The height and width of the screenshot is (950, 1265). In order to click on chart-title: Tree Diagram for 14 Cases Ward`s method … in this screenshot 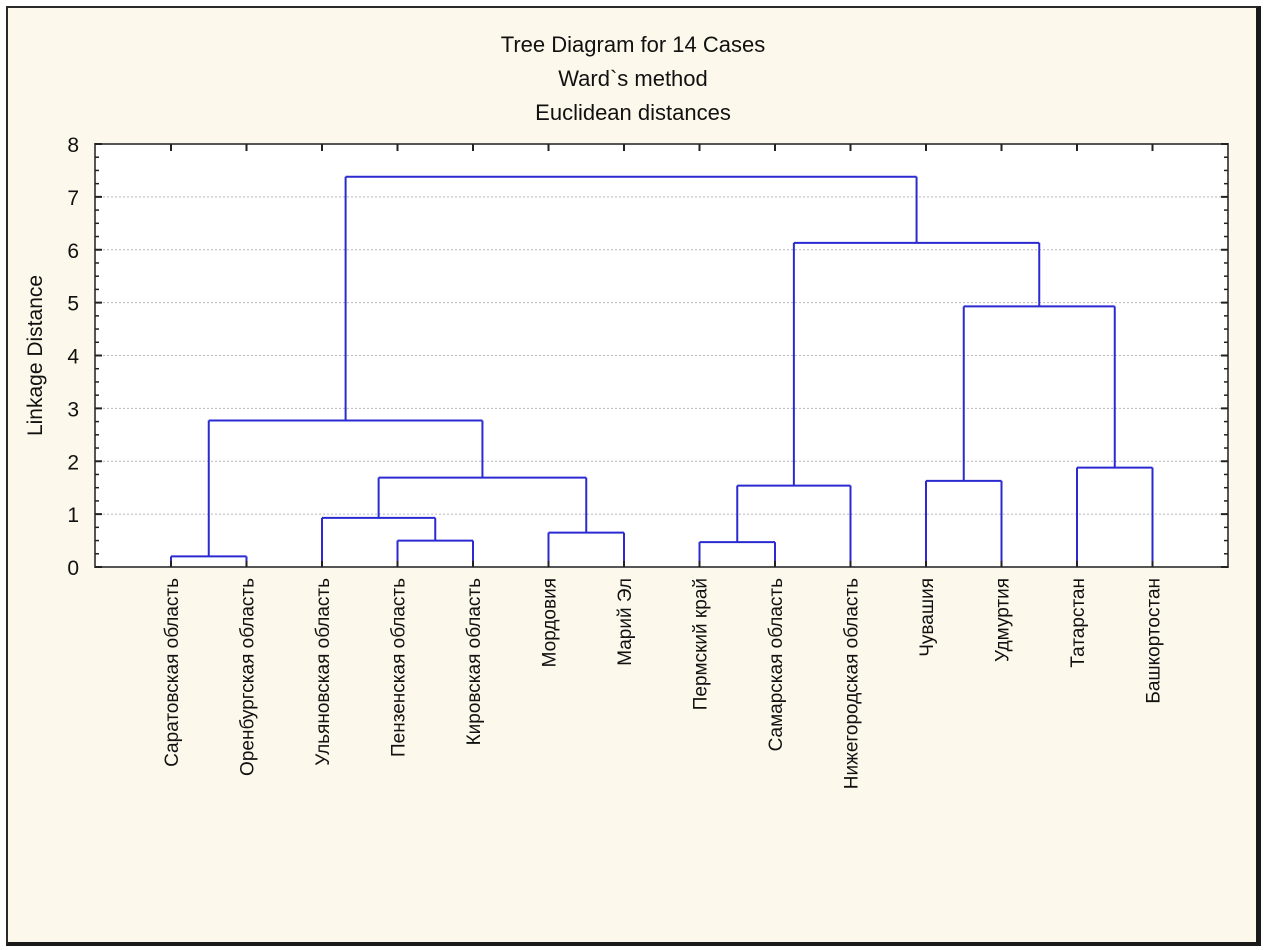, I will do `click(633, 78)`.